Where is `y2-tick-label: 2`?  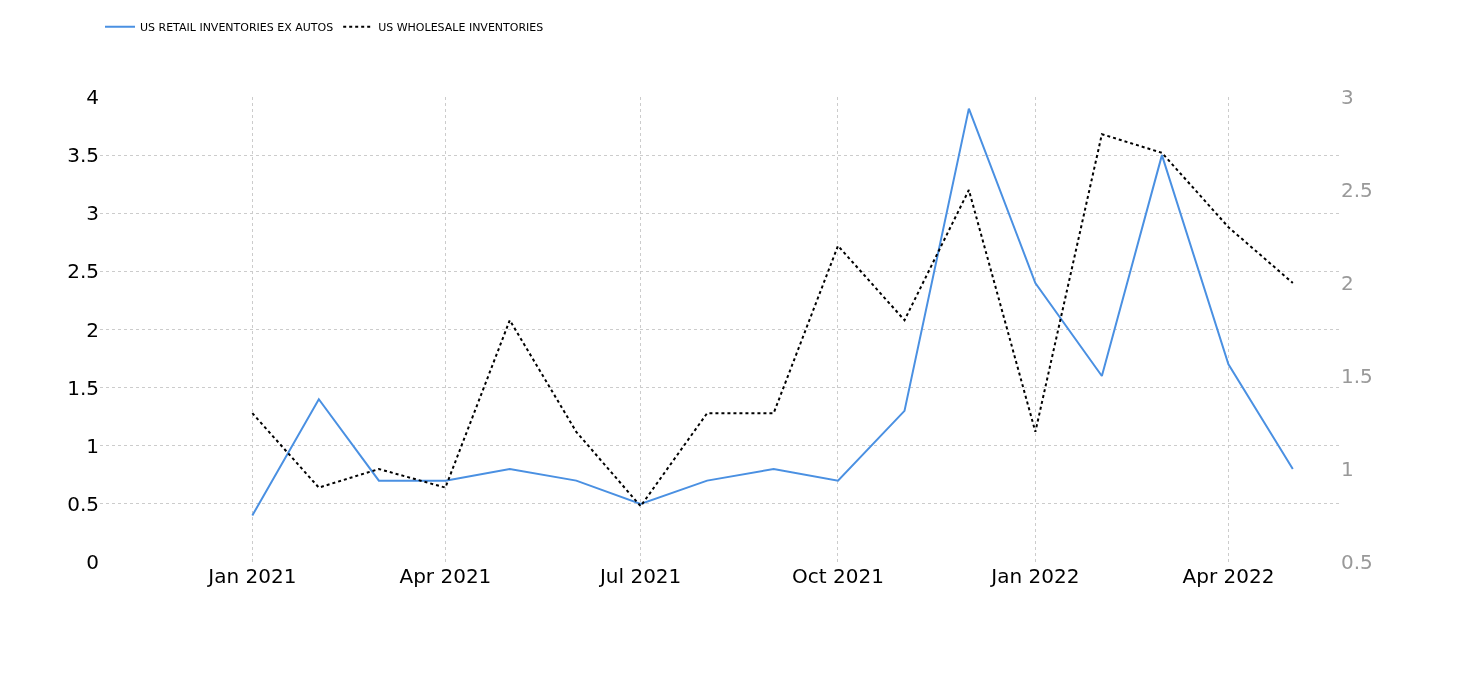
y2-tick-label: 2 is located at coordinates (1347, 283).